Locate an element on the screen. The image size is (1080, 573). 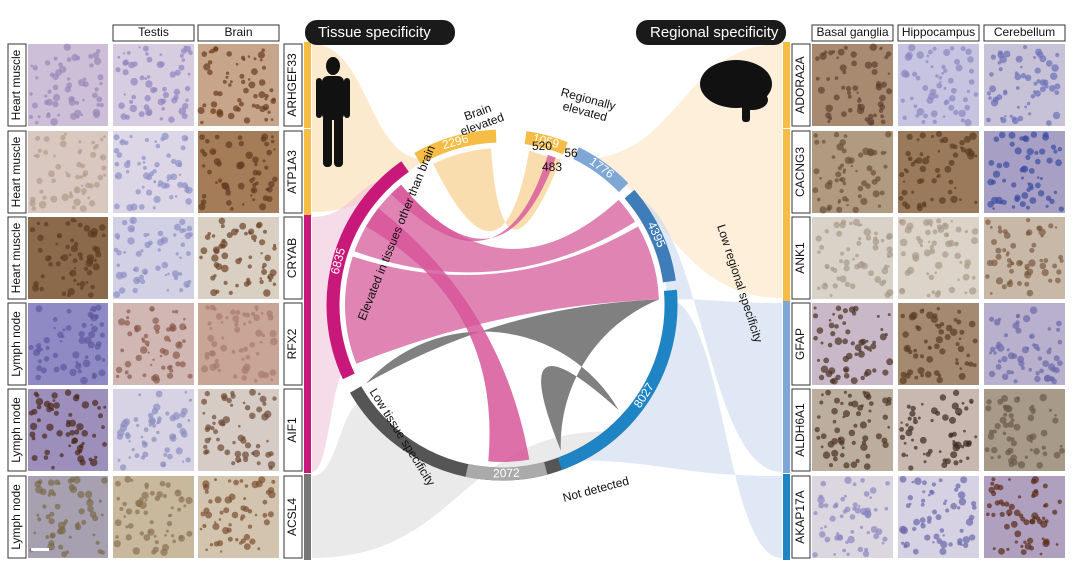
column-header-box is located at coordinates (153, 33).